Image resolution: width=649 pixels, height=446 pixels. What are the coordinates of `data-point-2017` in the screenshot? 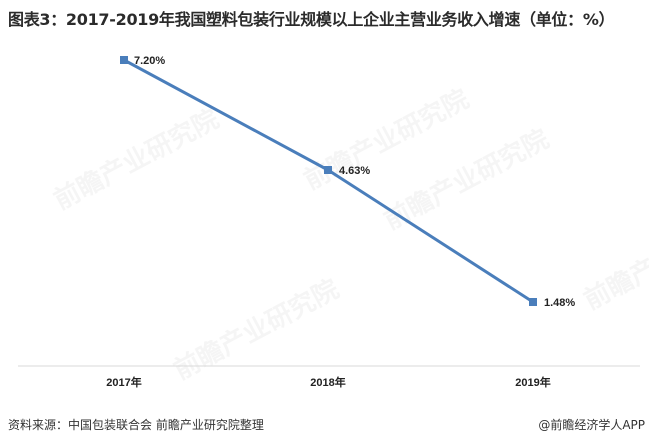 It's located at (124, 60).